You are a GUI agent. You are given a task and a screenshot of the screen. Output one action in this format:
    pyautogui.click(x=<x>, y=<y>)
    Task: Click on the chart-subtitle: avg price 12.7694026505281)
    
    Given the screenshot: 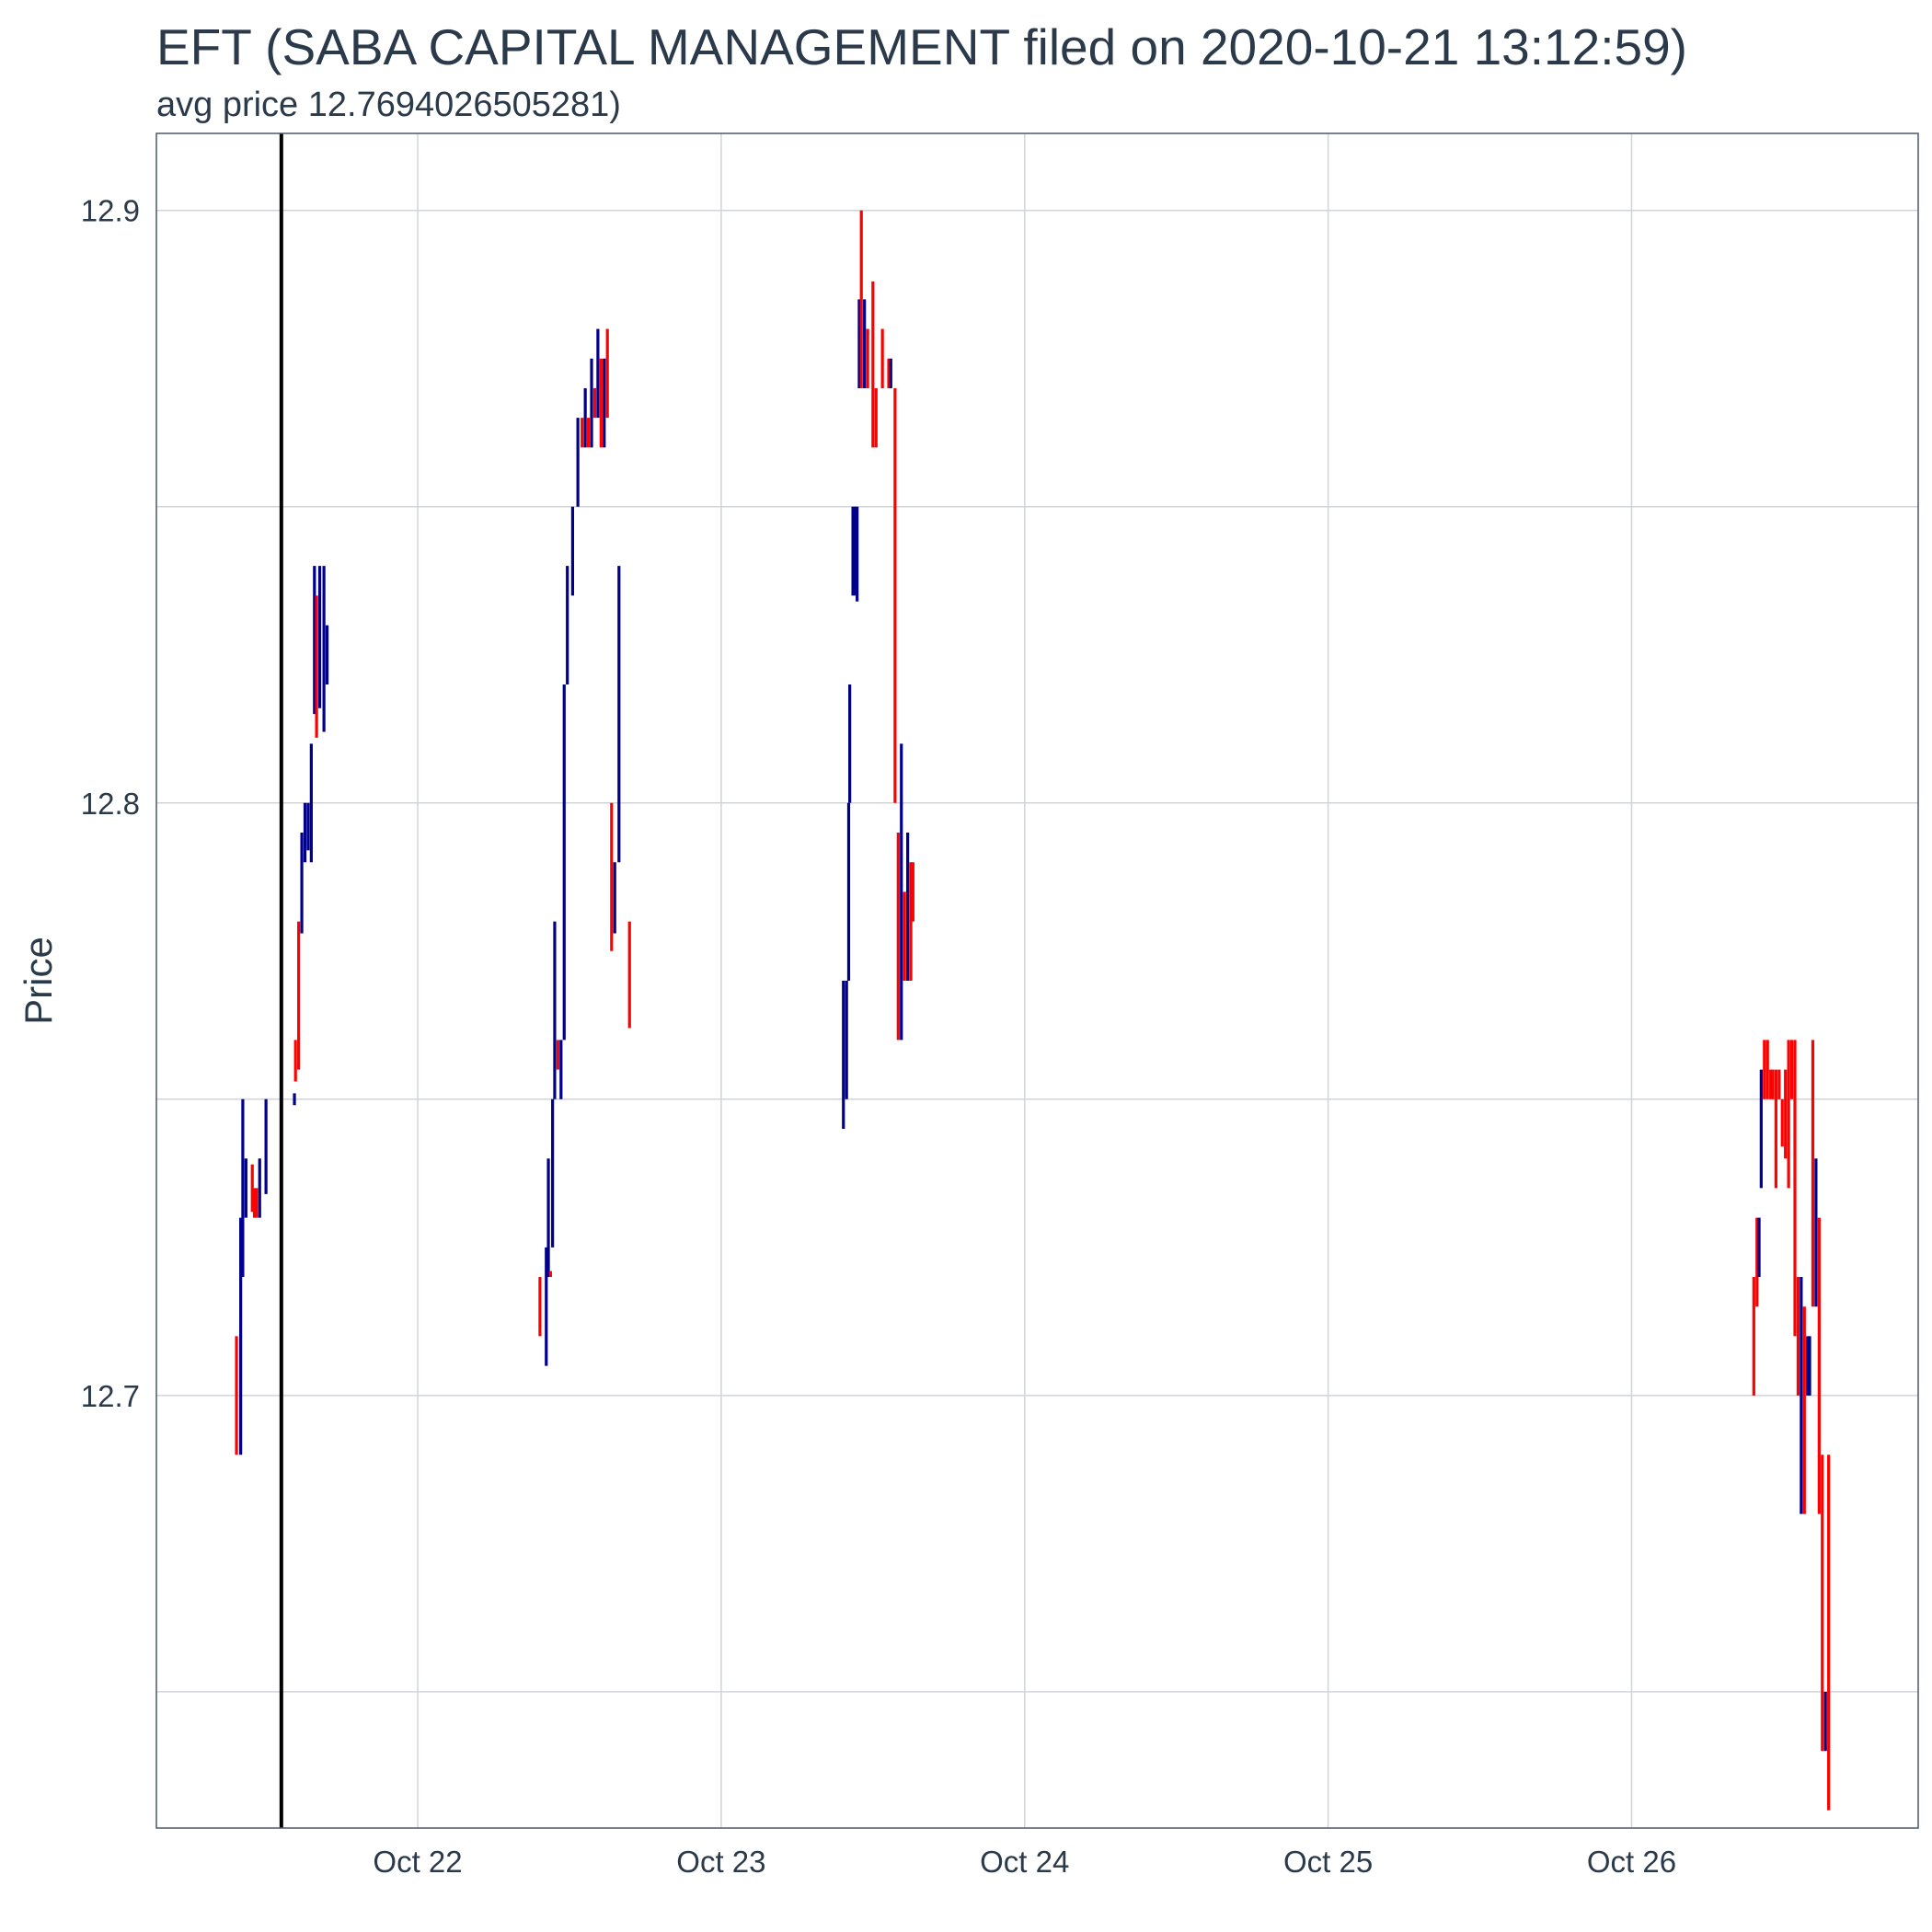 What is the action you would take?
    pyautogui.click(x=388, y=105)
    